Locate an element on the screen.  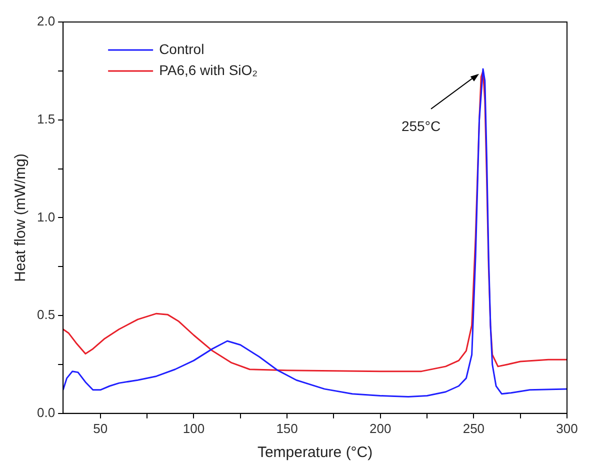
legend-label: PA6,6 with SiO₂ is located at coordinates (208, 70).